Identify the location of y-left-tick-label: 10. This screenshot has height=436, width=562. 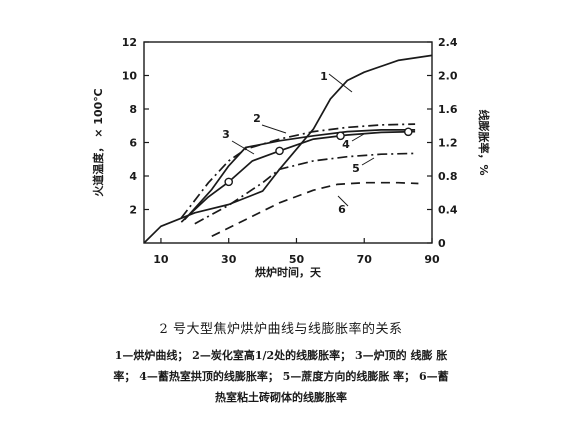
(130, 76).